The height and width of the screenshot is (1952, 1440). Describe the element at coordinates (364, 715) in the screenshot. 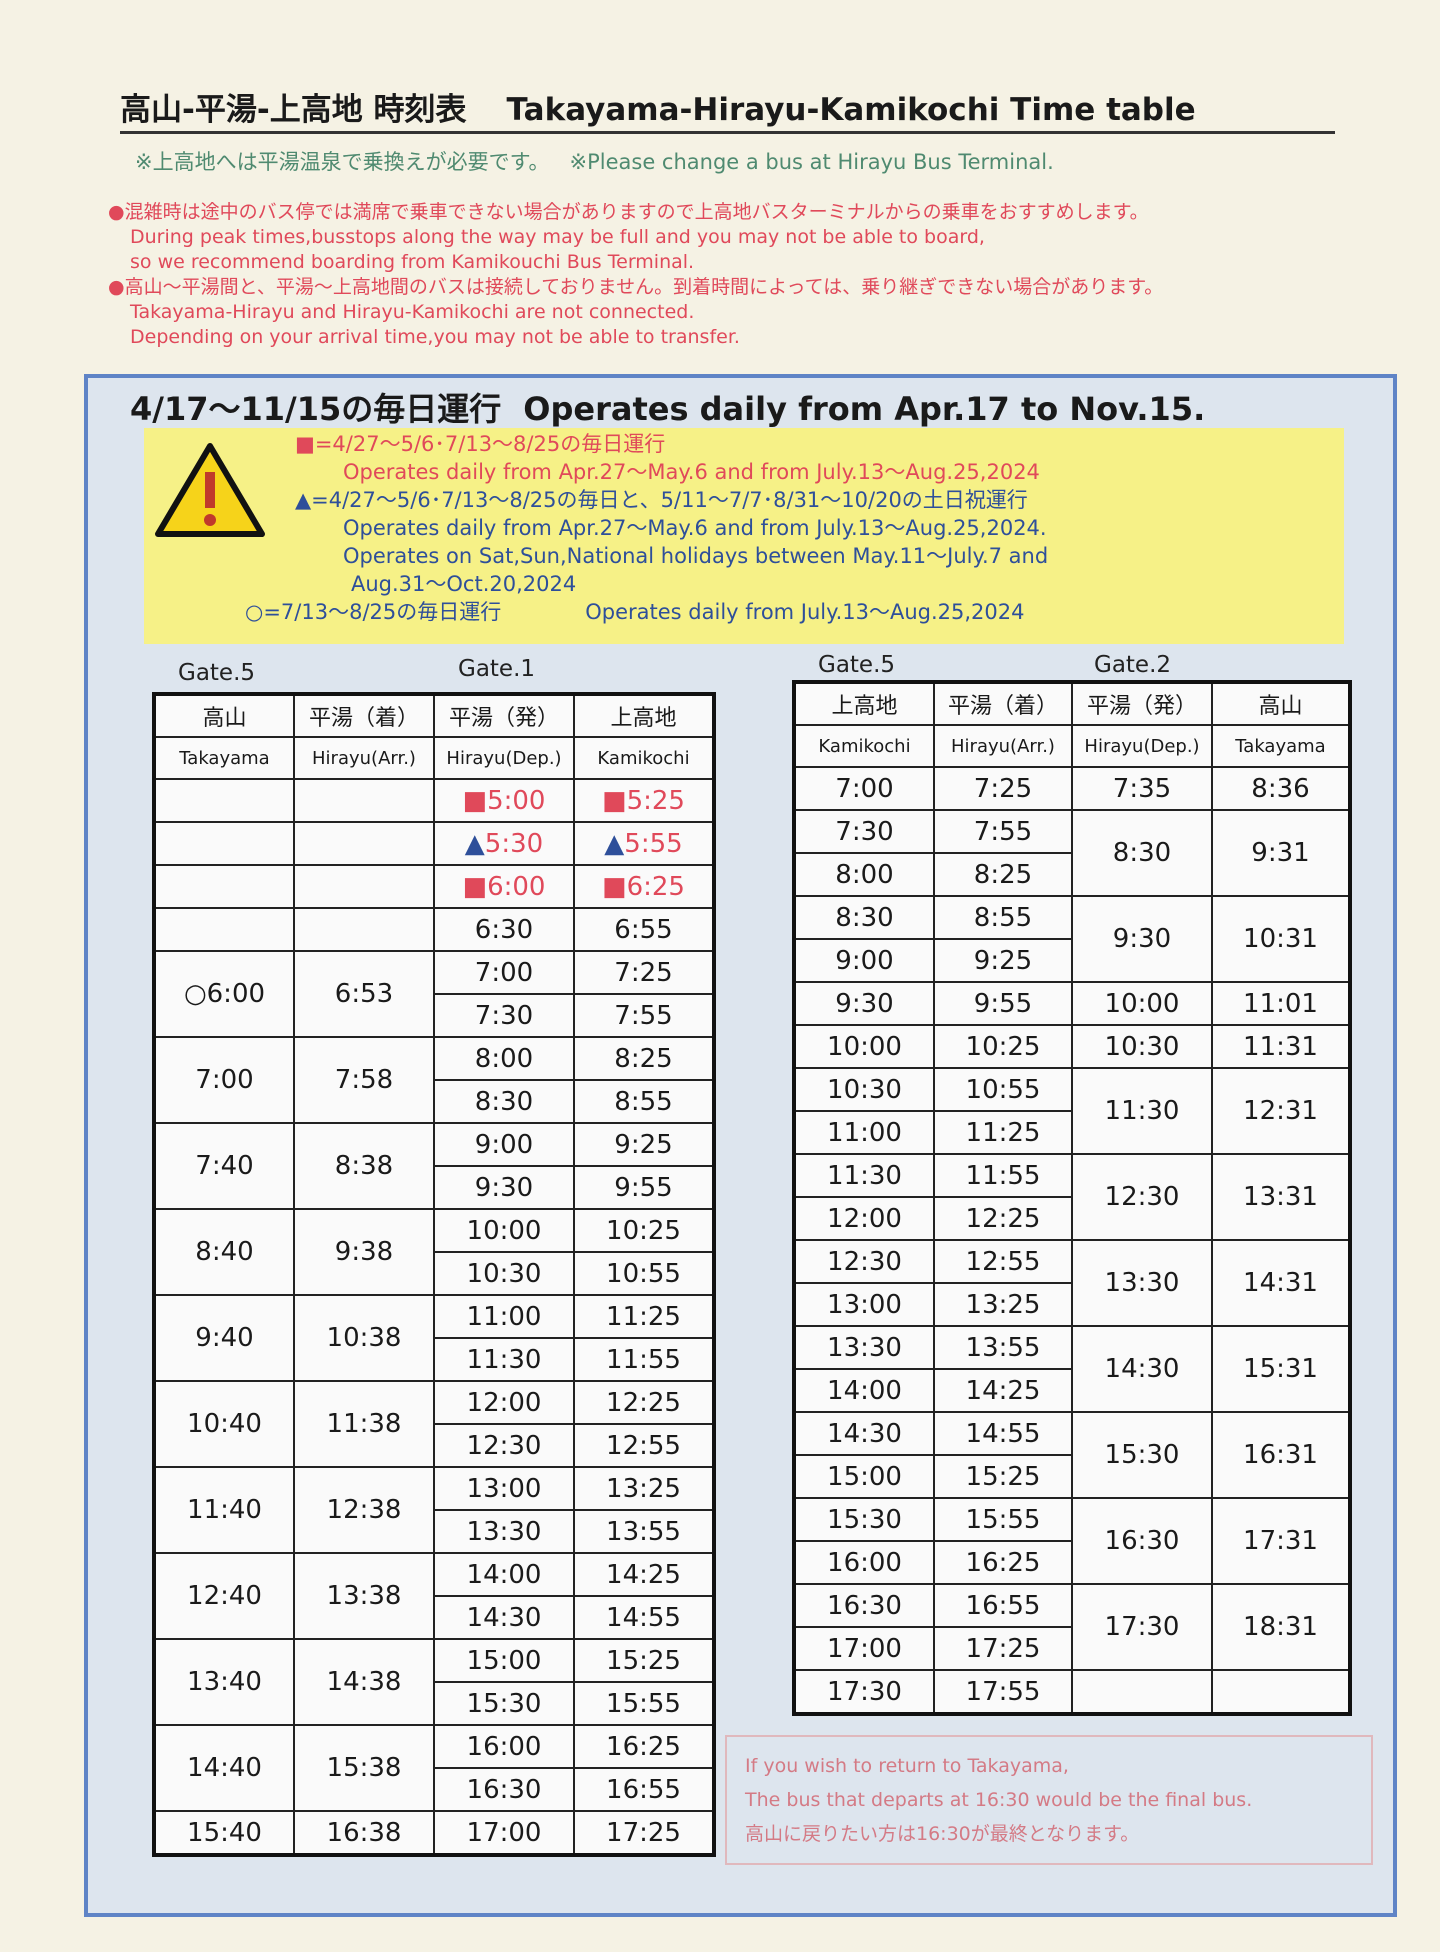

I see `column-header: 平湯（着）` at that location.